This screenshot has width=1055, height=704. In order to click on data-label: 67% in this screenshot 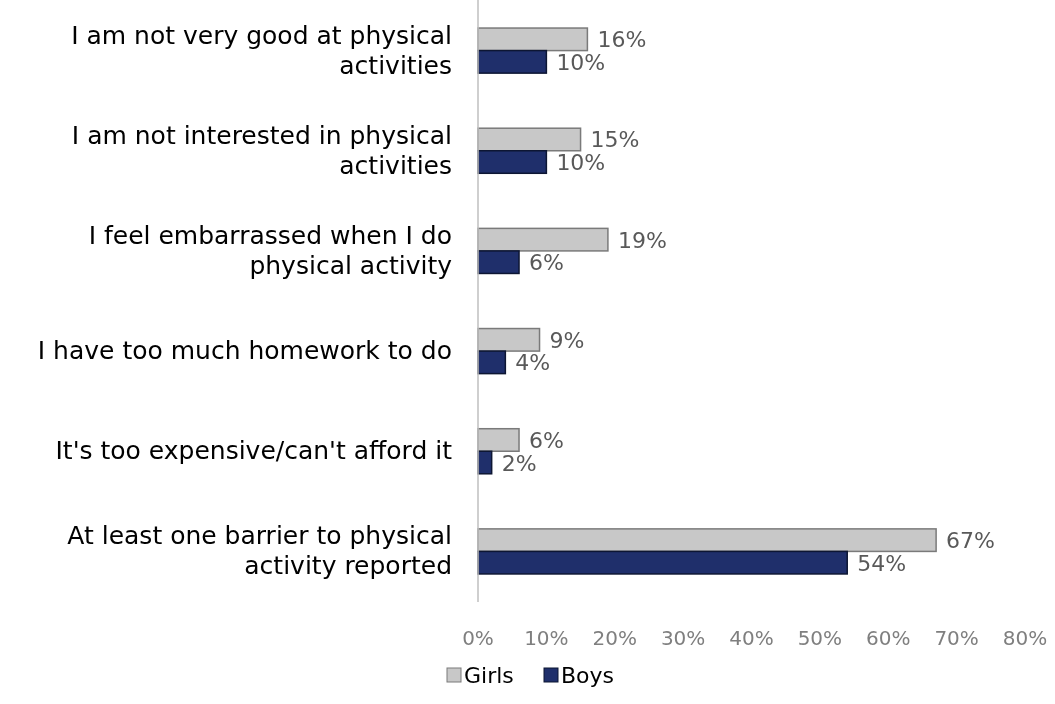, I will do `click(971, 541)`.